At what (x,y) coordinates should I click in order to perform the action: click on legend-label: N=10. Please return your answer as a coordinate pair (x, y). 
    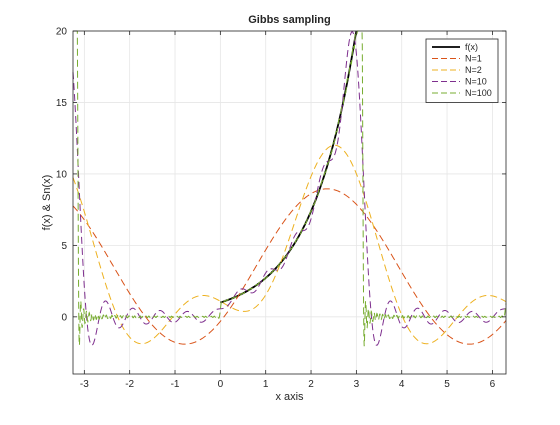
    Looking at the image, I should click on (476, 82).